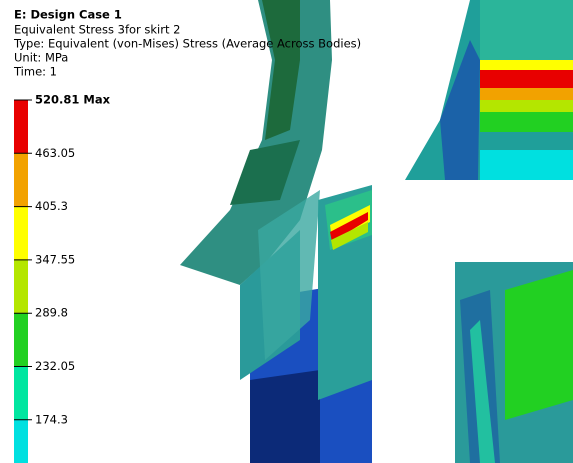 The image size is (573, 463). I want to click on legend-label: 405.3, so click(51, 206).